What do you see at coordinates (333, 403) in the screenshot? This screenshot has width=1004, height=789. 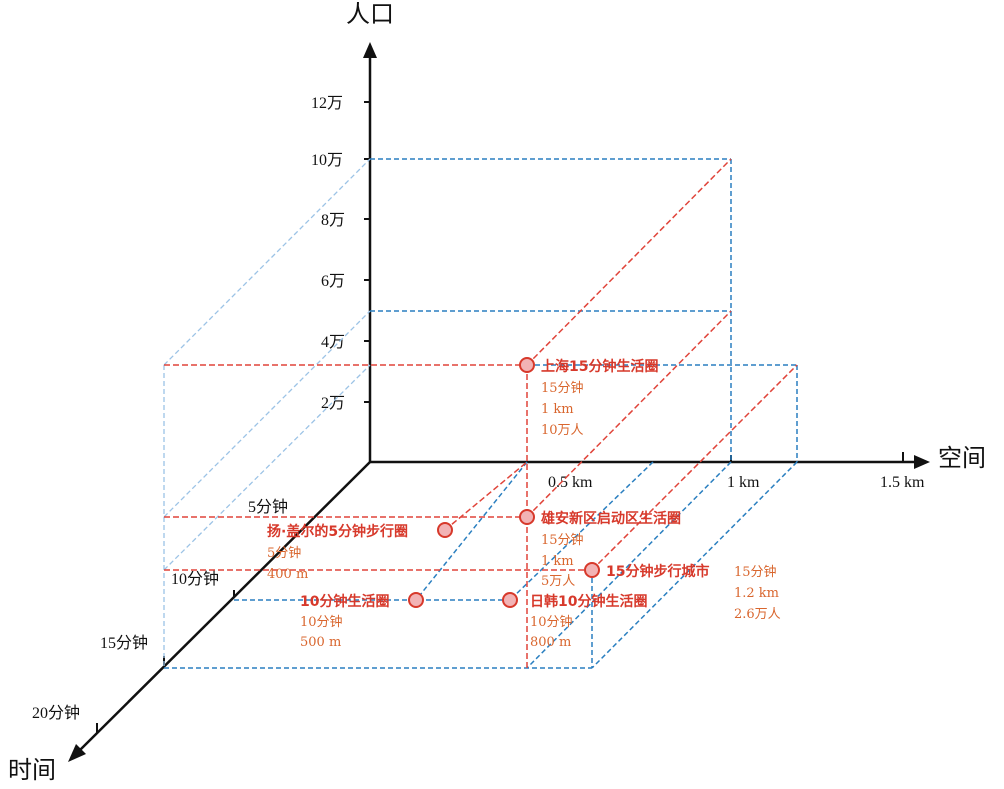 I see `population-tick-2: 2万` at bounding box center [333, 403].